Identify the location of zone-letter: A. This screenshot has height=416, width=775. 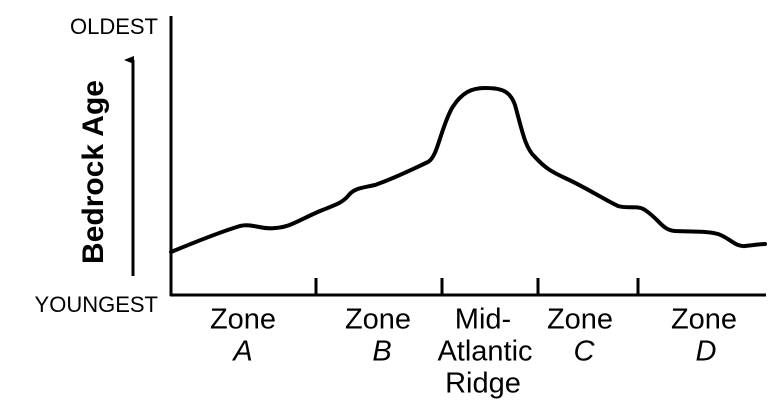
(241, 352).